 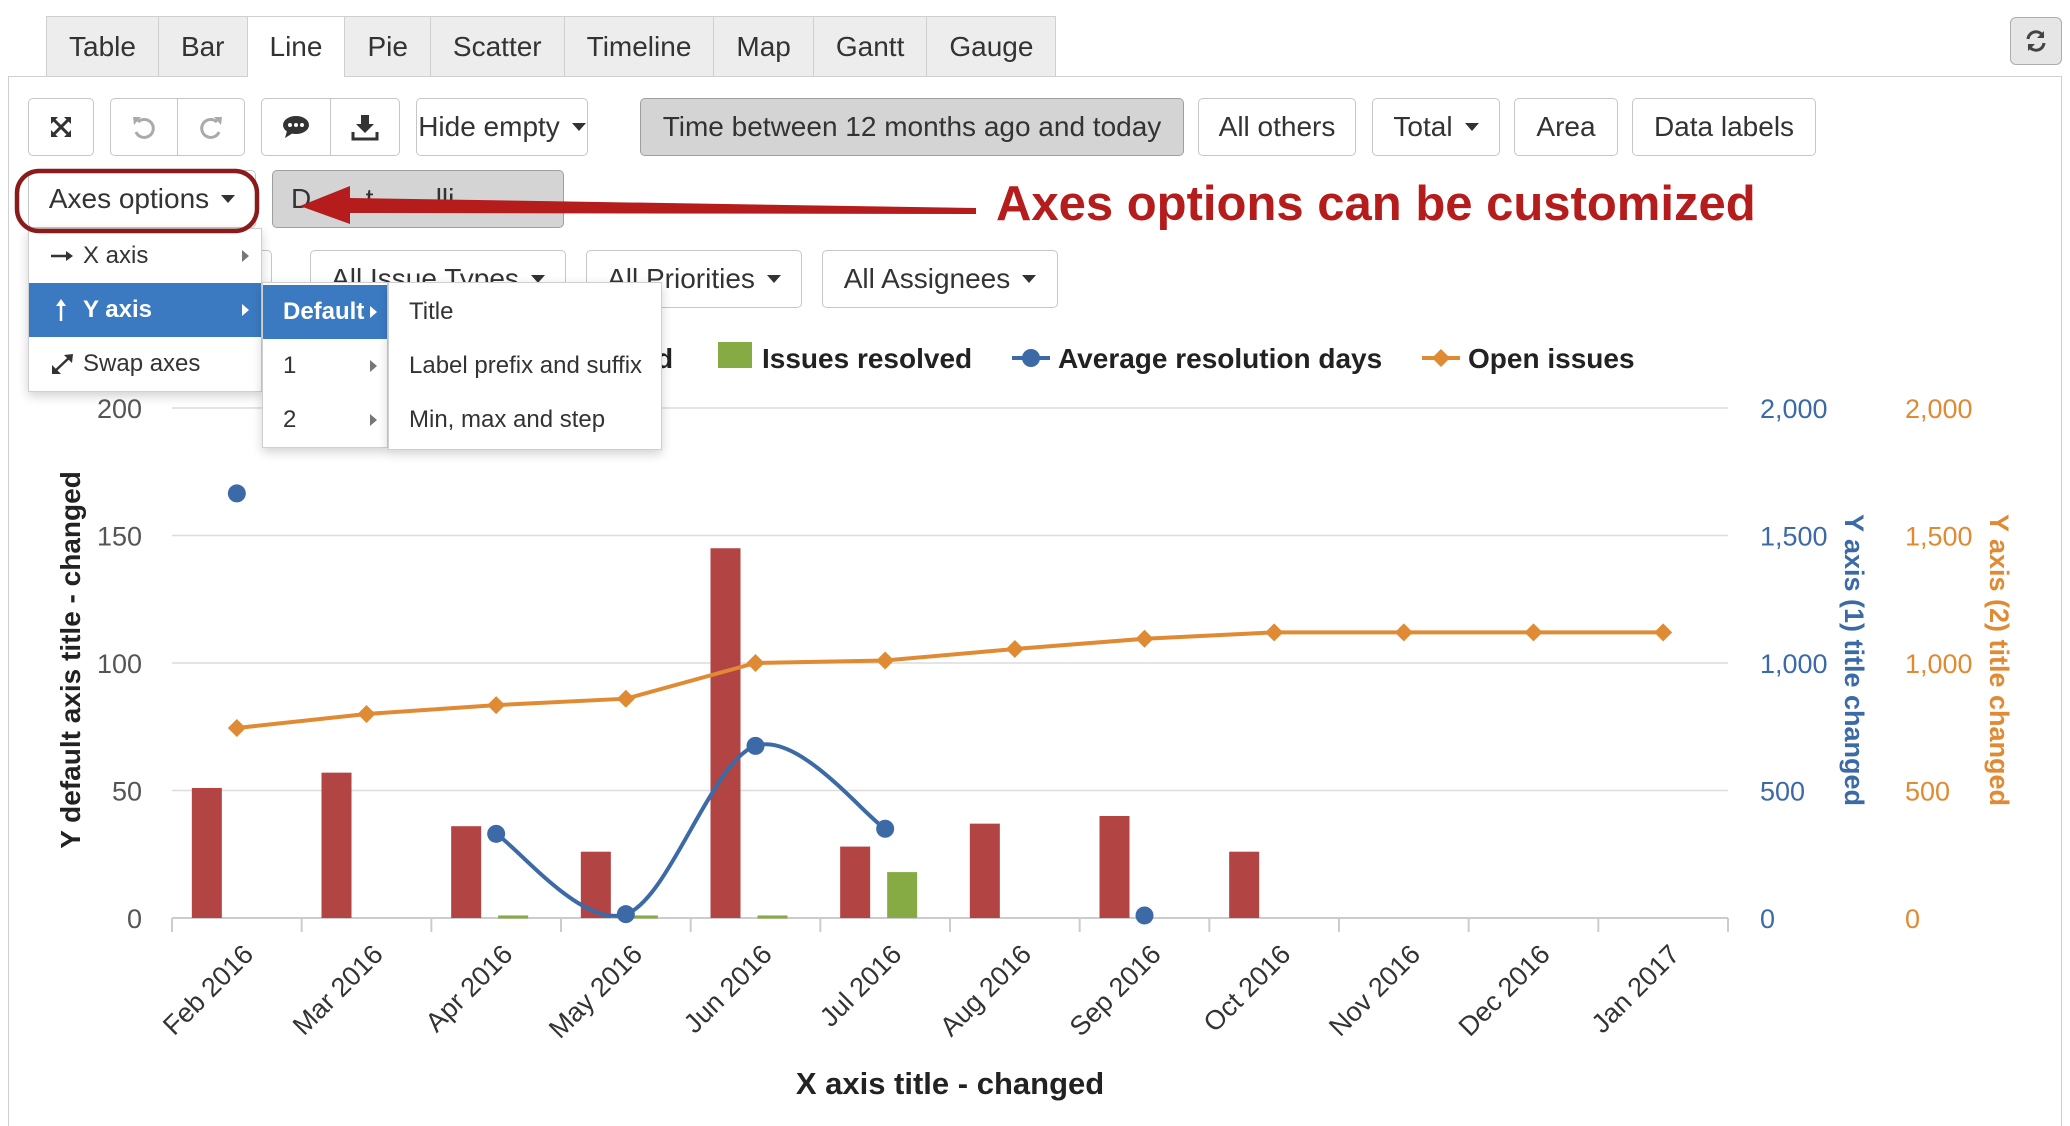 What do you see at coordinates (985, 990) in the screenshot?
I see `x-tick-label: Aug 2016` at bounding box center [985, 990].